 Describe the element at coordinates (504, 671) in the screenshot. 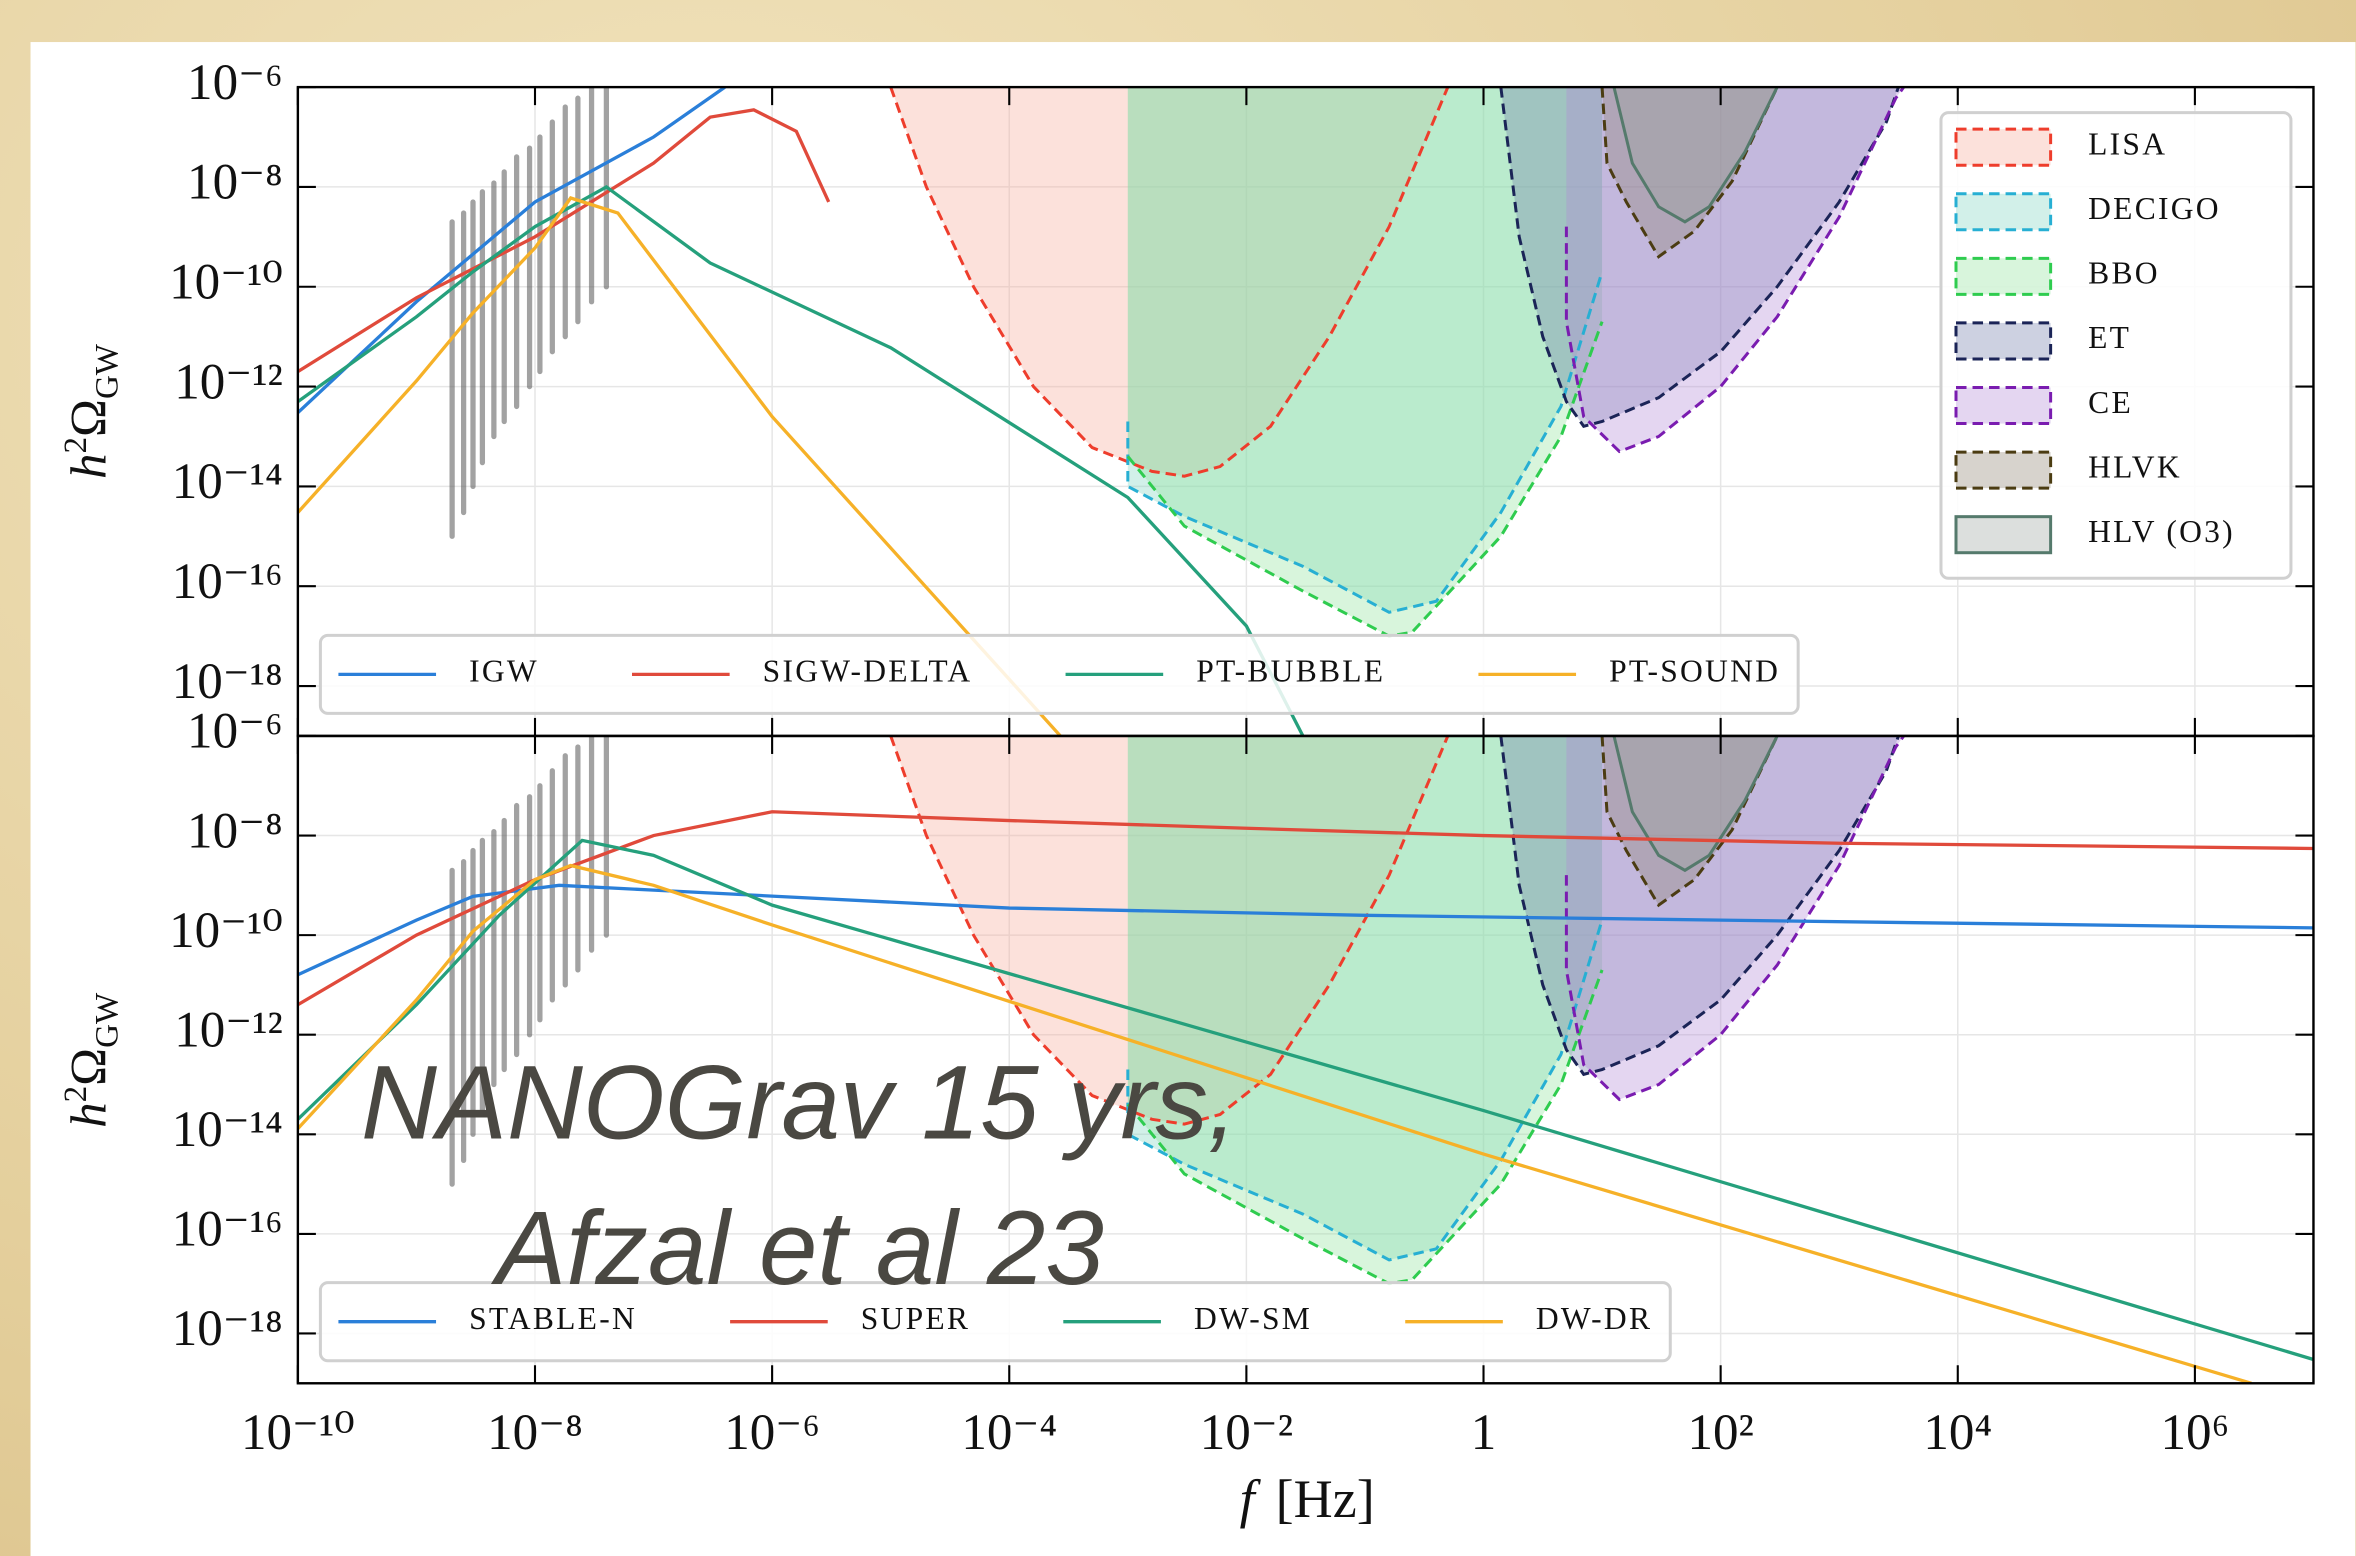

I see `legend-label: IGW` at that location.